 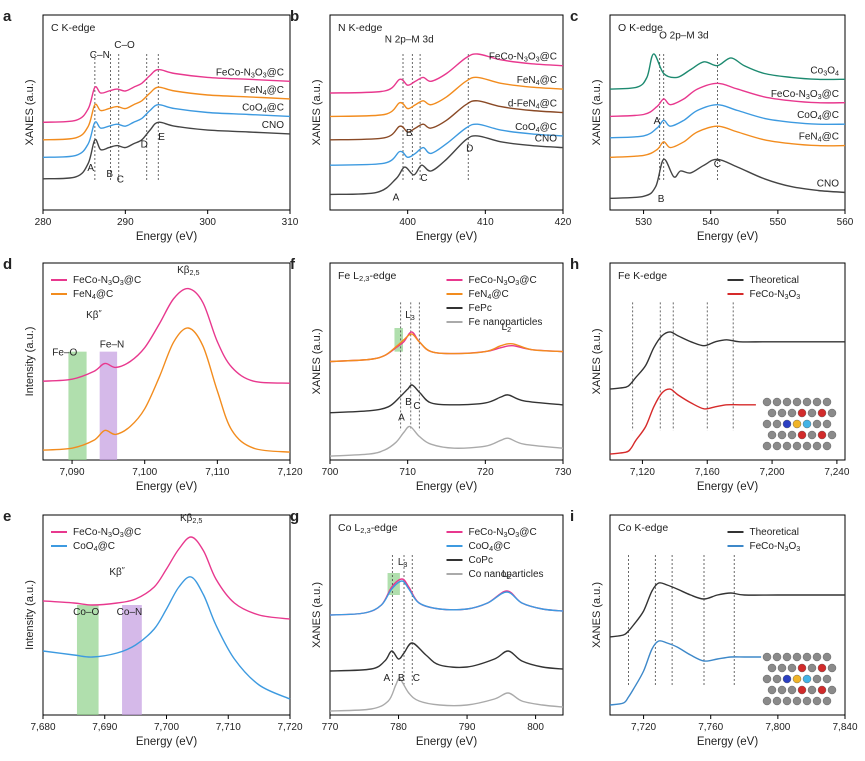 I want to click on peak-annotation: C–N, so click(x=100, y=55).